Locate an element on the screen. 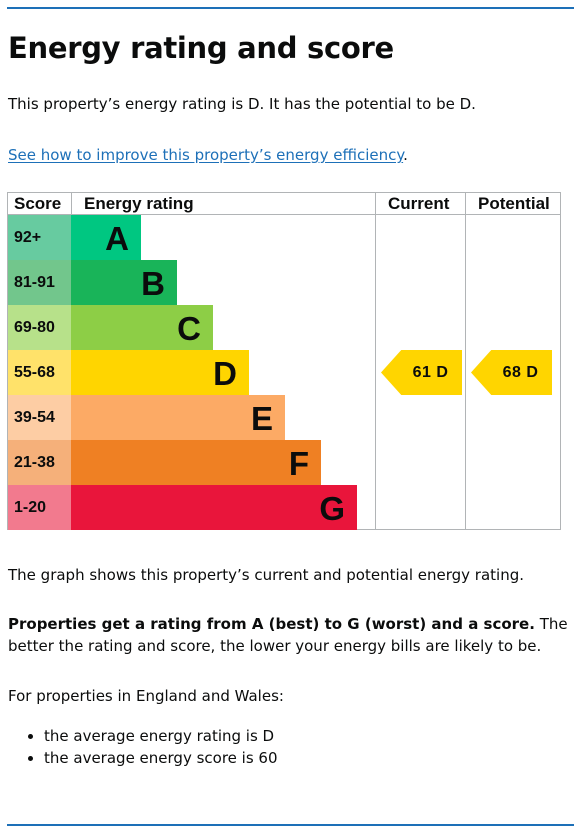 This screenshot has width=579, height=834. band-bar-f: F is located at coordinates (196, 462).